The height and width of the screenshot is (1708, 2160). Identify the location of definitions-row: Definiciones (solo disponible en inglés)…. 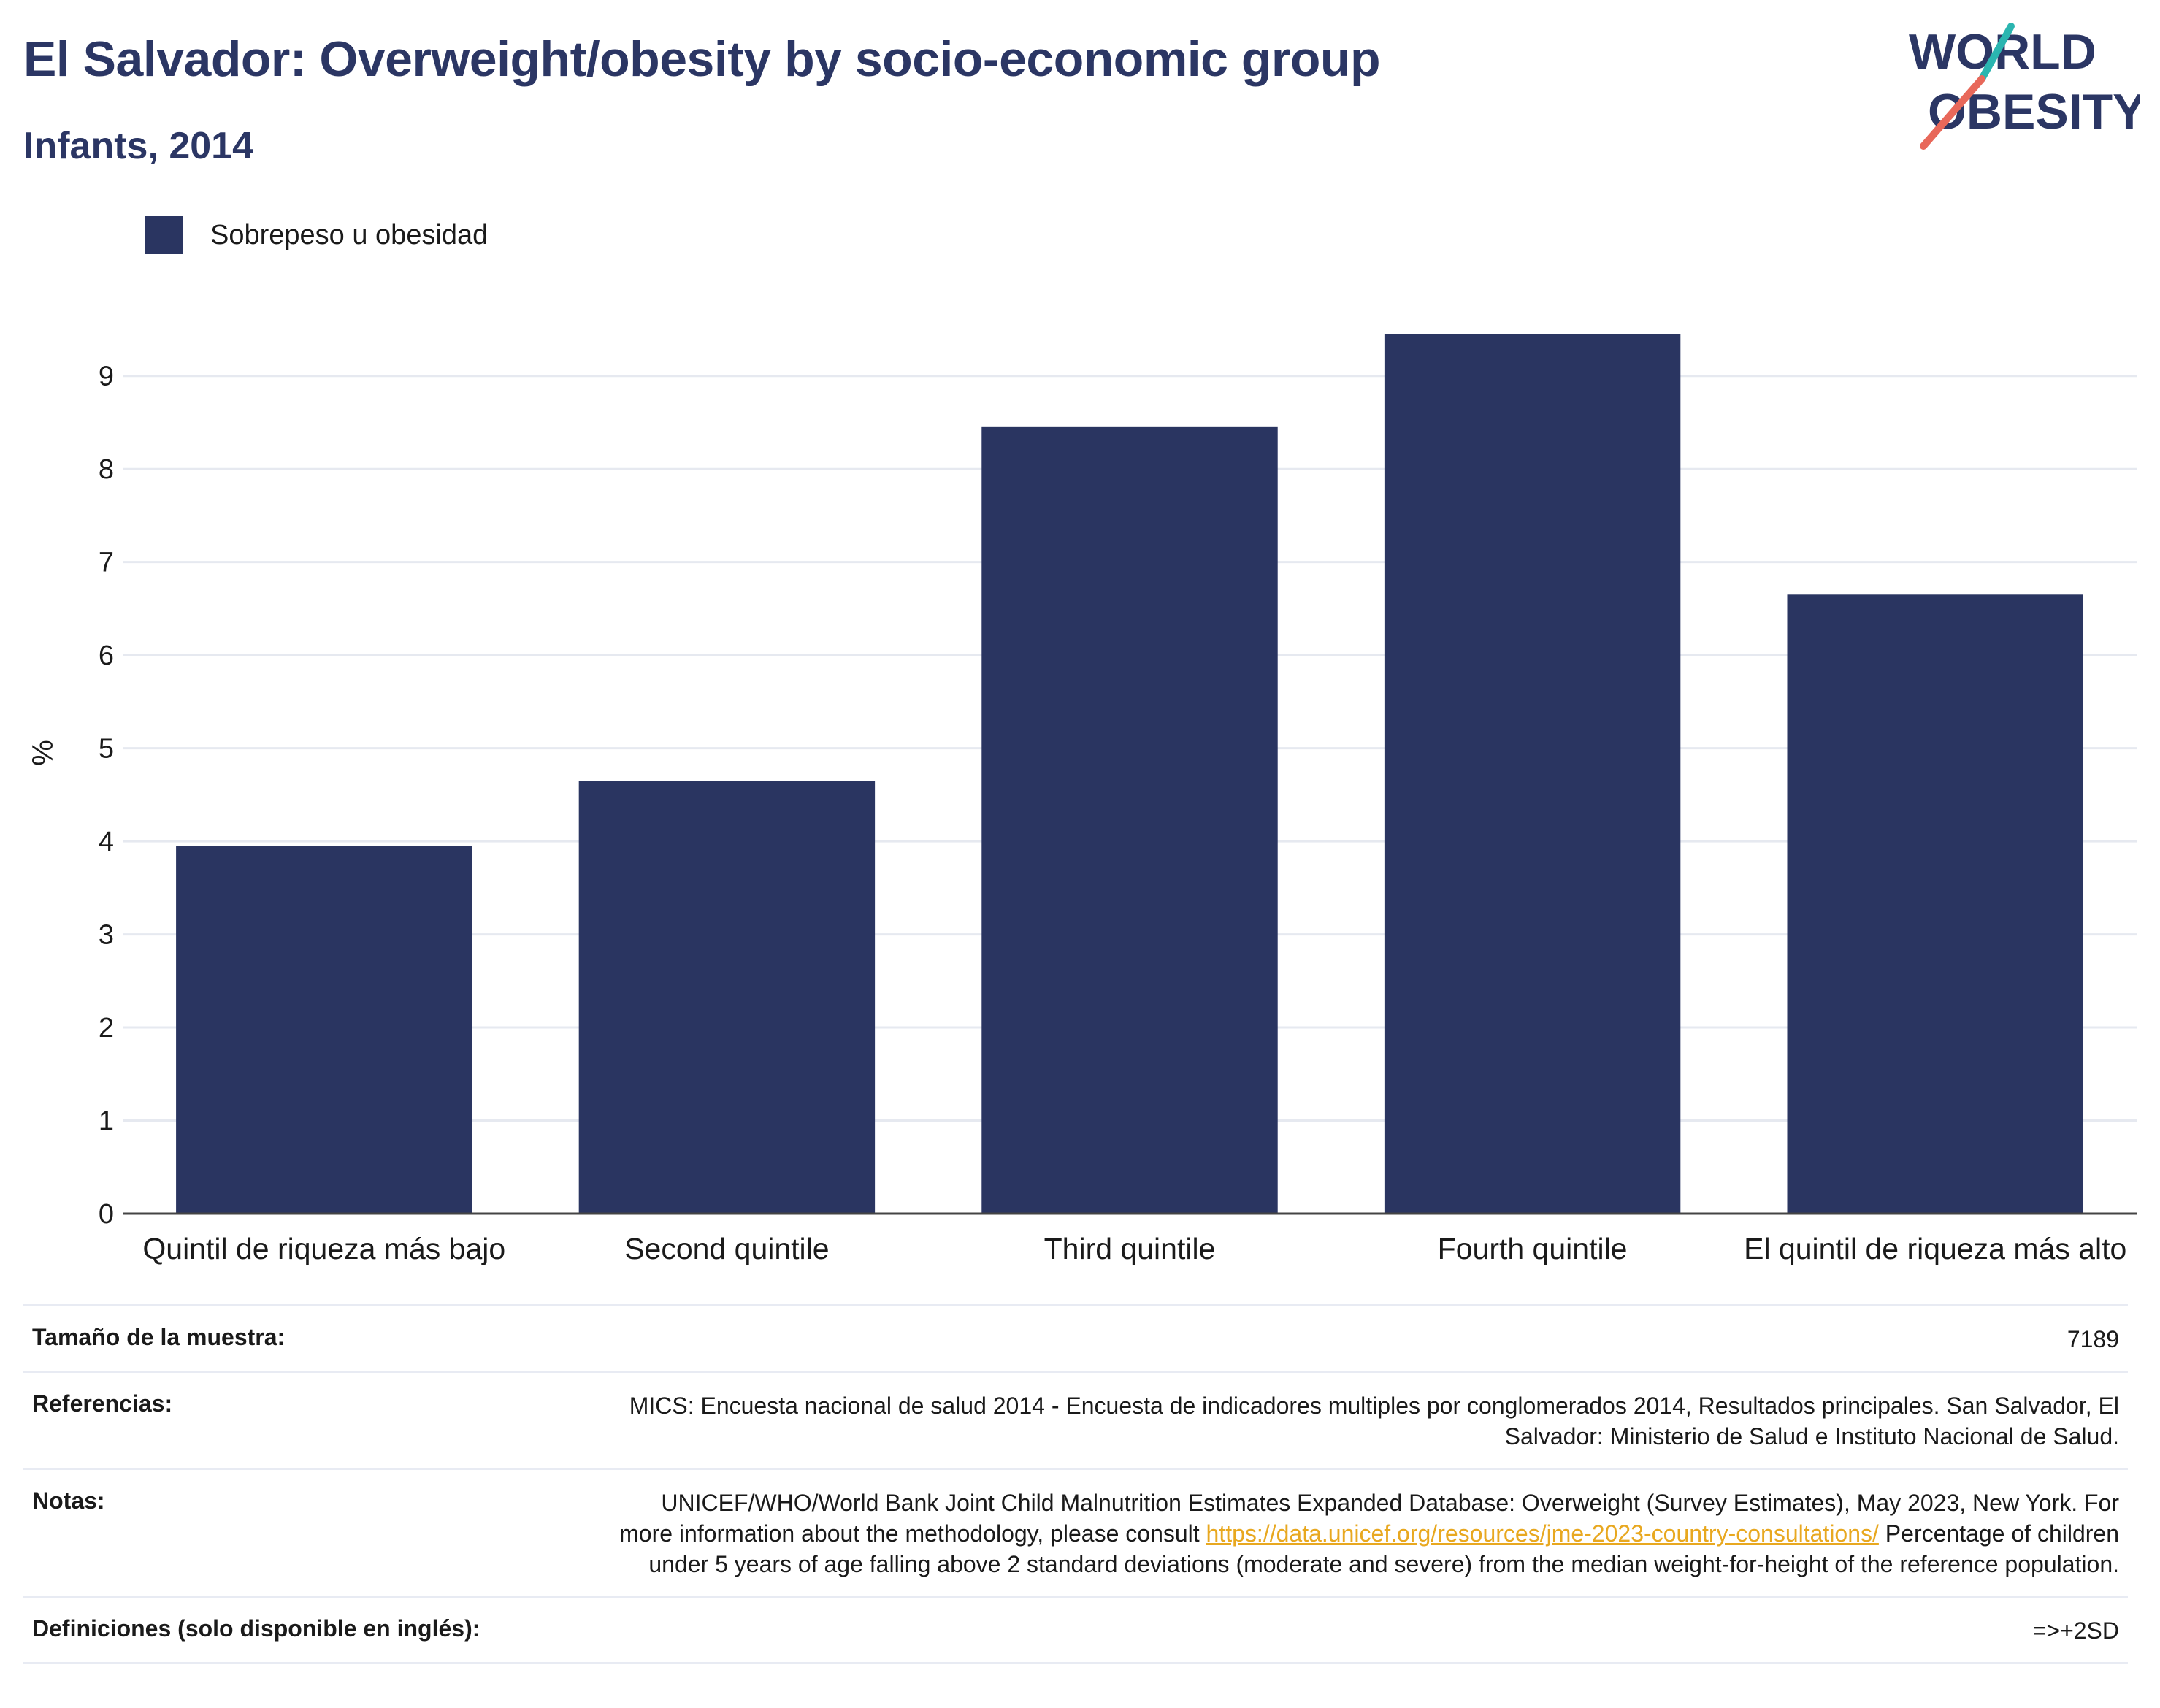
(1075, 1630).